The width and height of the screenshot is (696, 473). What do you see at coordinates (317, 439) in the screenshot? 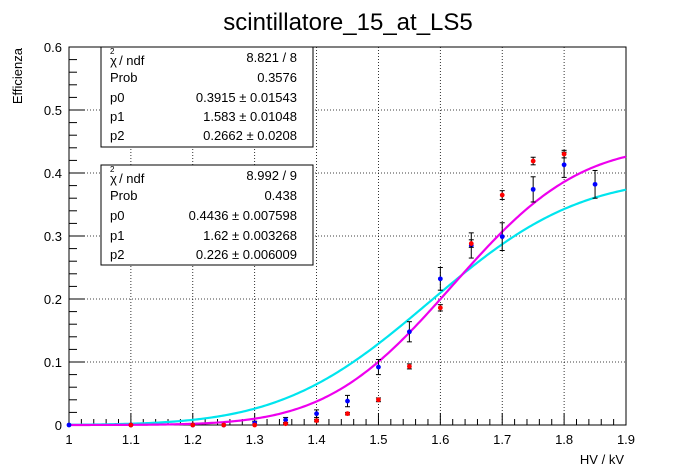
I see `x-tick-label: 1.4` at bounding box center [317, 439].